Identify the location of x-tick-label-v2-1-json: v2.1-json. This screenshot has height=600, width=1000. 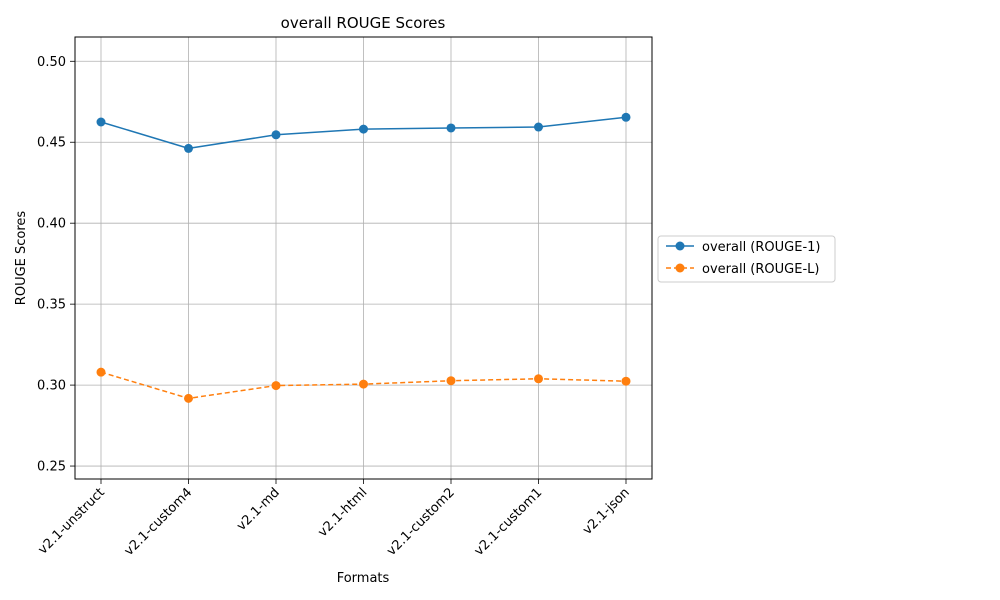
(606, 511).